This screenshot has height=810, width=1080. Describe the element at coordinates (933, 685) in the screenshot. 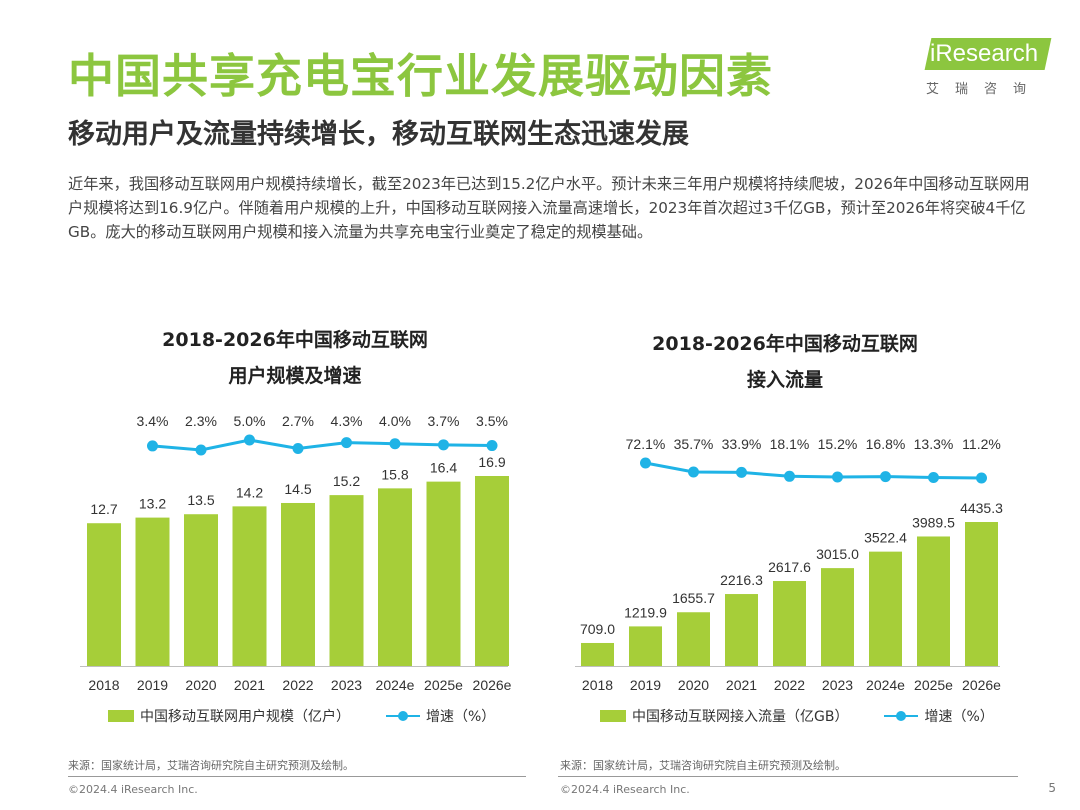

I see `chart2-category-label: 2025e` at that location.